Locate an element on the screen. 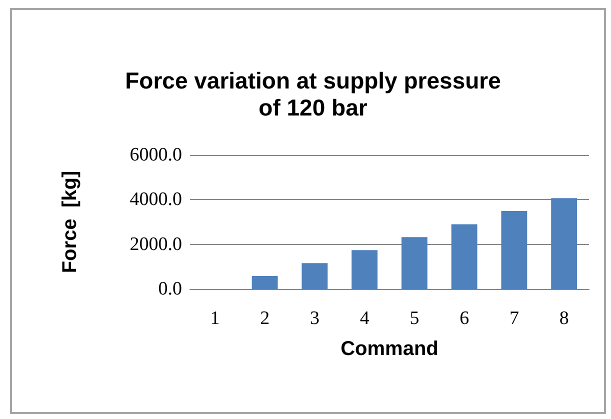 The width and height of the screenshot is (611, 419). x-tick-label: 4 is located at coordinates (365, 318).